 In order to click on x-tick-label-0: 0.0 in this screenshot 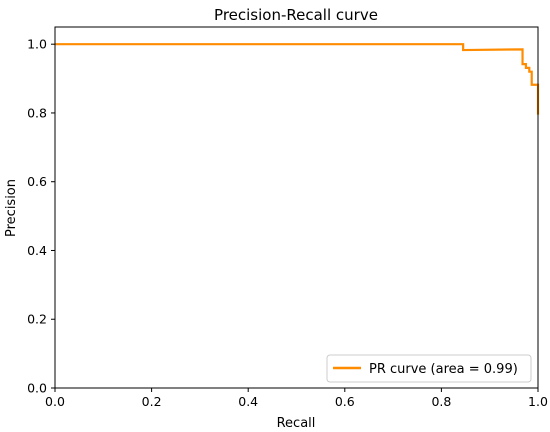, I will do `click(55, 401)`.